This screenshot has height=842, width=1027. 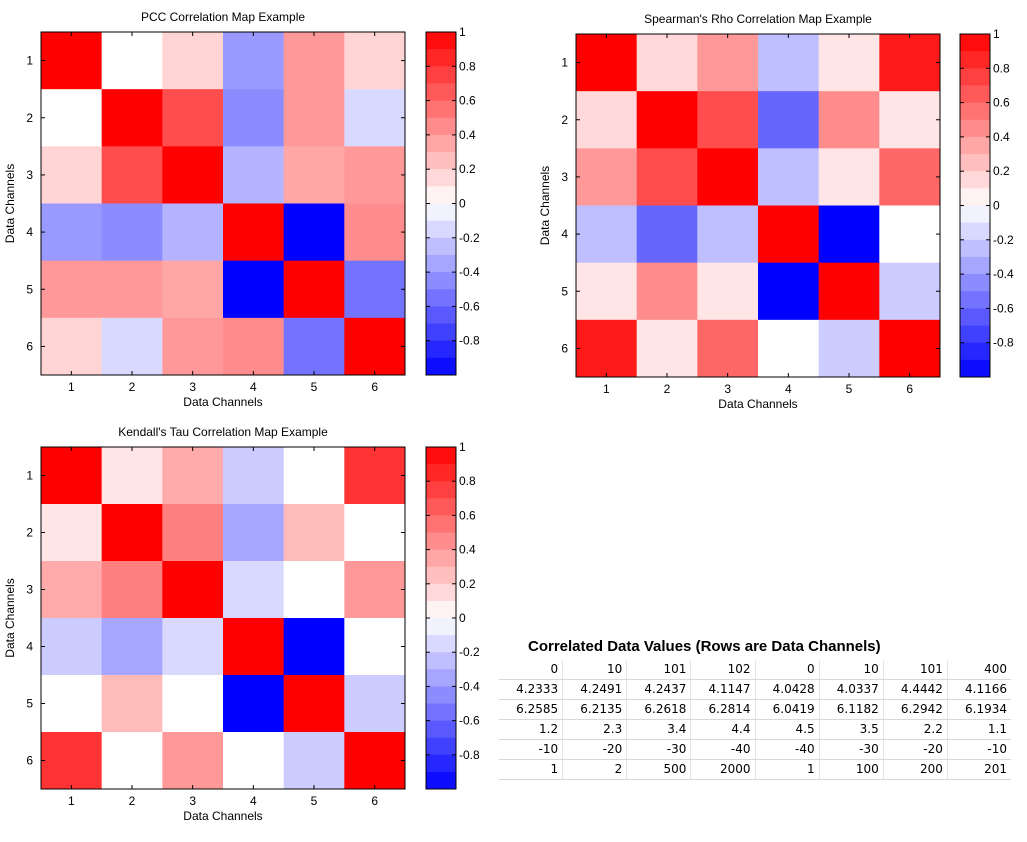 What do you see at coordinates (757, 404) in the screenshot?
I see `x-axis-label: Data Channels` at bounding box center [757, 404].